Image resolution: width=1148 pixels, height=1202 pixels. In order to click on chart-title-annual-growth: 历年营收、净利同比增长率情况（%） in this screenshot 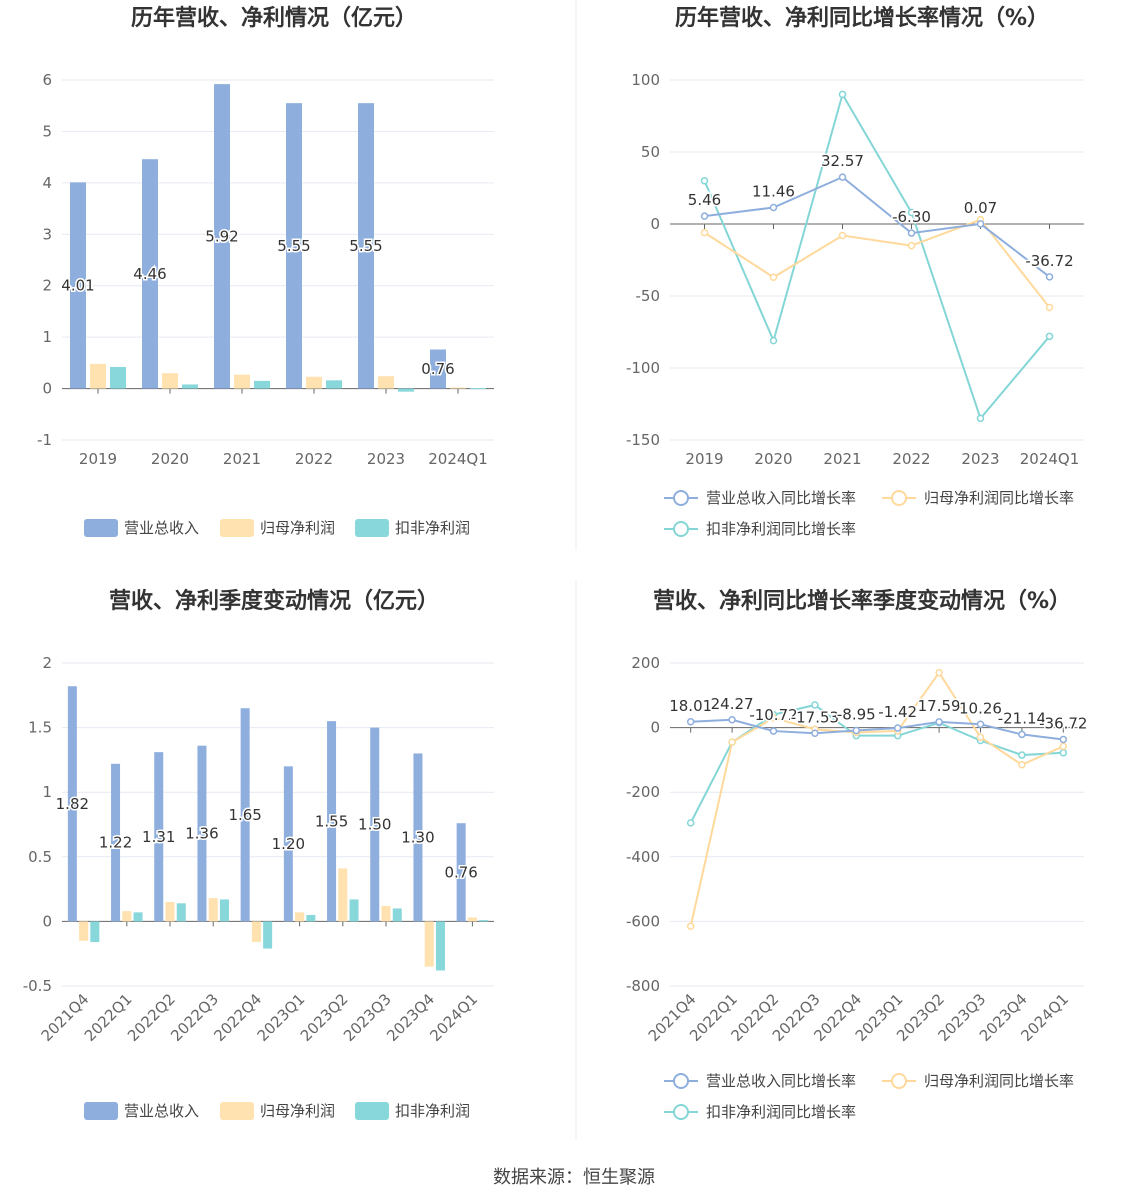, I will do `click(862, 18)`.